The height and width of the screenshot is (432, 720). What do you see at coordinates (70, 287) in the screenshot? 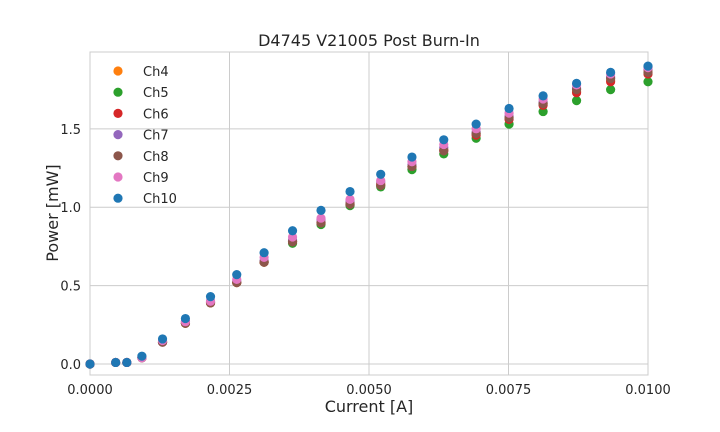
I see `y-tick-label: 0.5` at bounding box center [70, 287].